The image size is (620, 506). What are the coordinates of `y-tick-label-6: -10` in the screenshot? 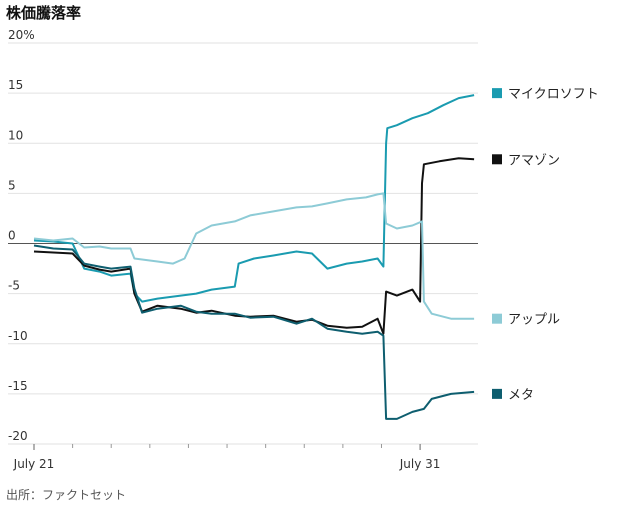 It's located at (18, 336).